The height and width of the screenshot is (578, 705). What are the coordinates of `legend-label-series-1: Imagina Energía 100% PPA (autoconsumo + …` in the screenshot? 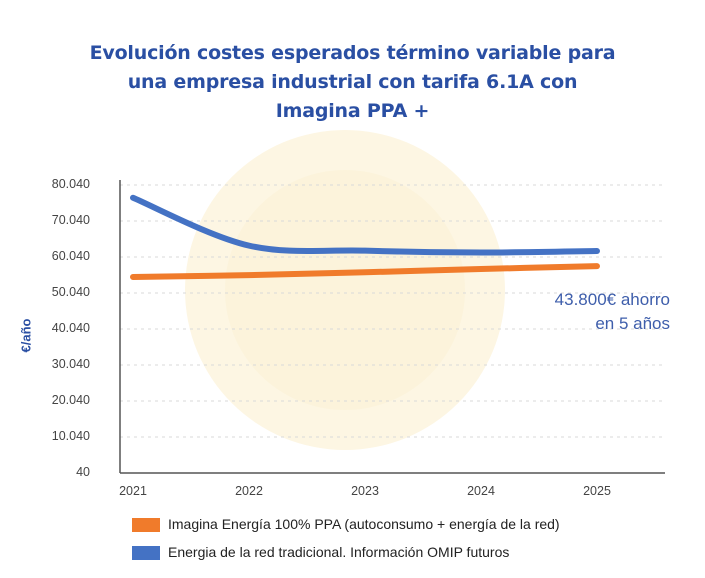 It's located at (364, 524).